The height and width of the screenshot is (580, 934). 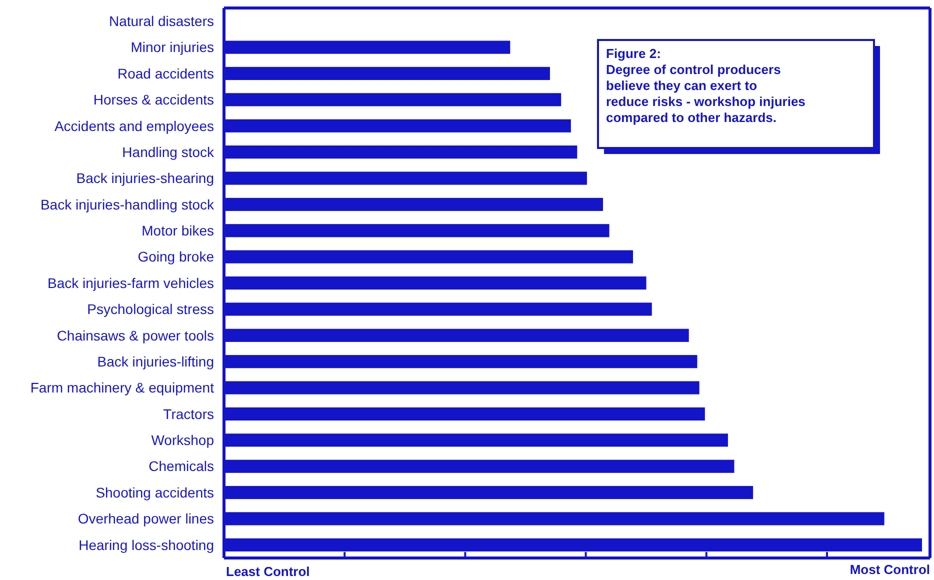 What do you see at coordinates (135, 335) in the screenshot?
I see `y-tick-label: Chainsaws & power tools` at bounding box center [135, 335].